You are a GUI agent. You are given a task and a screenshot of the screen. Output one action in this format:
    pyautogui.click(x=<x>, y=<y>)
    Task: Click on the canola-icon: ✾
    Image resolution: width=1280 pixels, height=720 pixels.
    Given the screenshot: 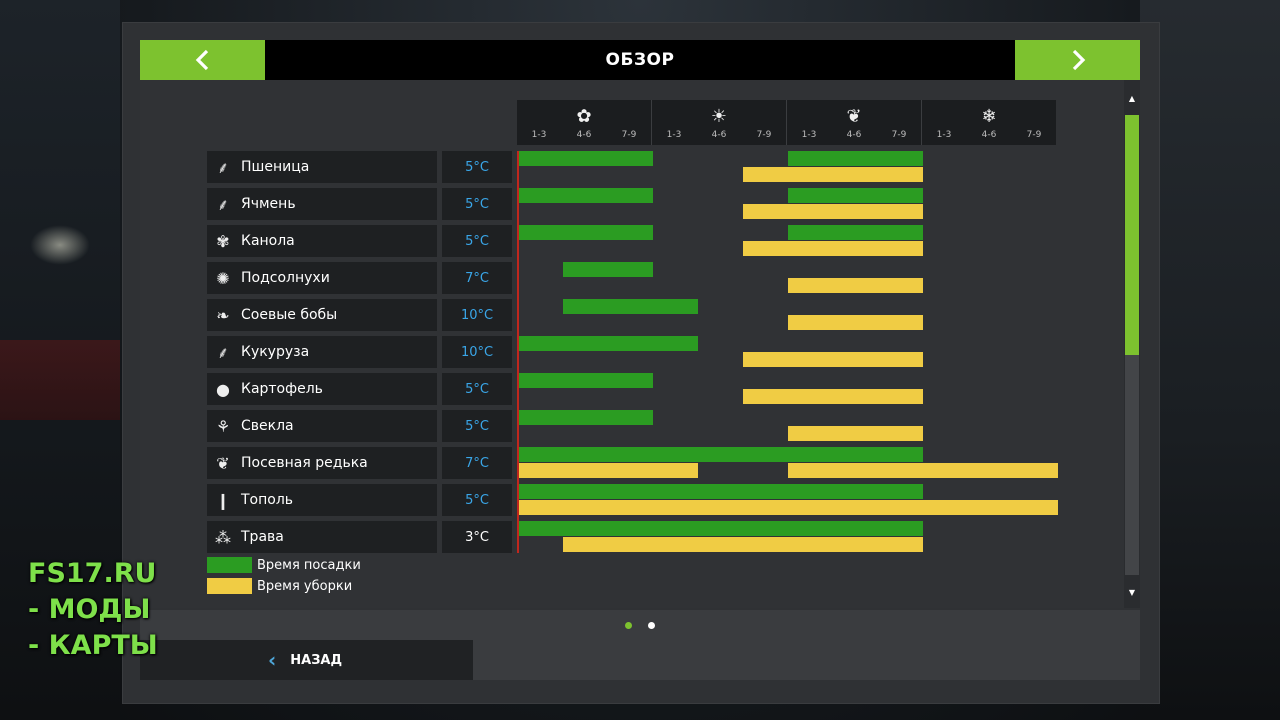 What is the action you would take?
    pyautogui.click(x=223, y=241)
    